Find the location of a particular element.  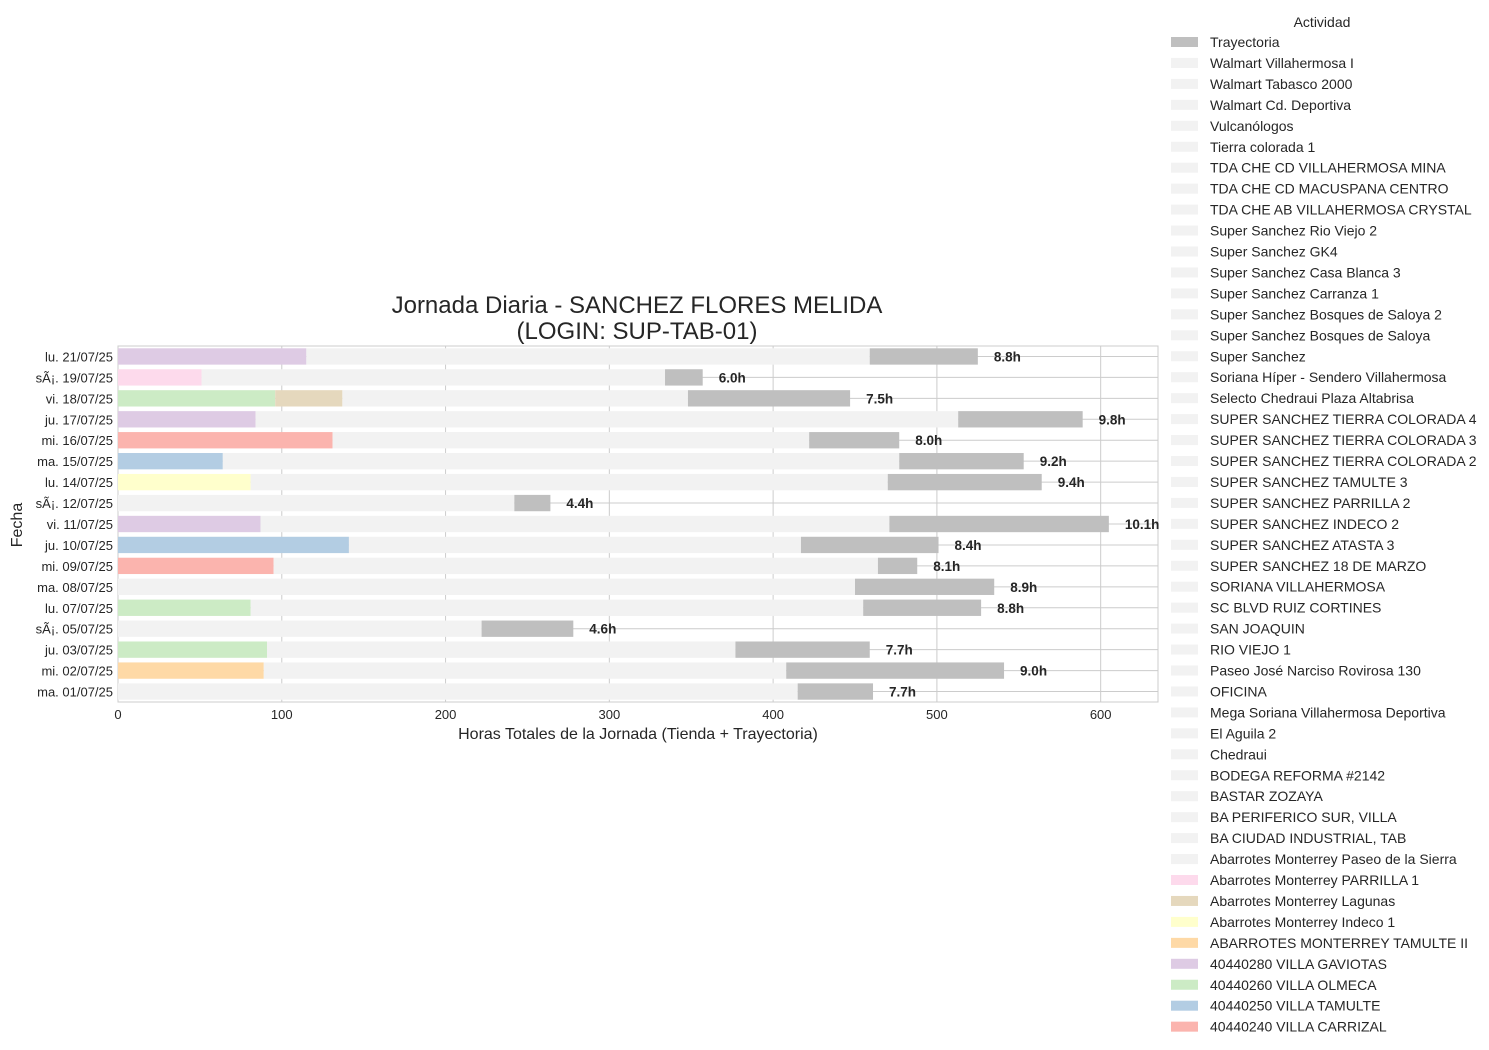

legend-label: Soriana Híper - Sendero Villahermosa is located at coordinates (1328, 377).